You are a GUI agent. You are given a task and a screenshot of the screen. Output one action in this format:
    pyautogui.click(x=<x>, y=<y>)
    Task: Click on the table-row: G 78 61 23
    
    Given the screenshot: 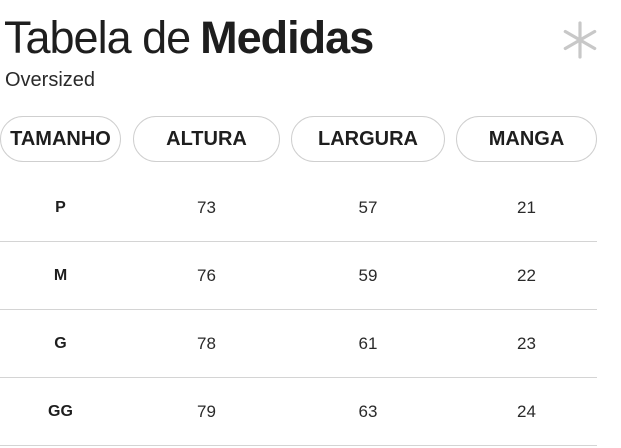 What is the action you would take?
    pyautogui.click(x=298, y=344)
    